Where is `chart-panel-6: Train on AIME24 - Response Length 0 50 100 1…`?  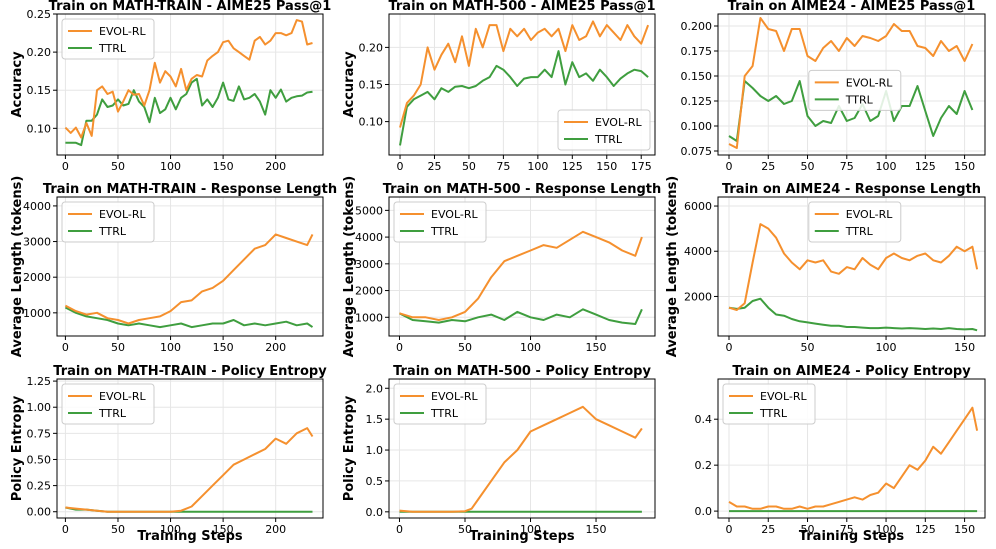
chart-panel-6: Train on AIME24 - Response Length 0 50 100 1… is located at coordinates (825, 267).